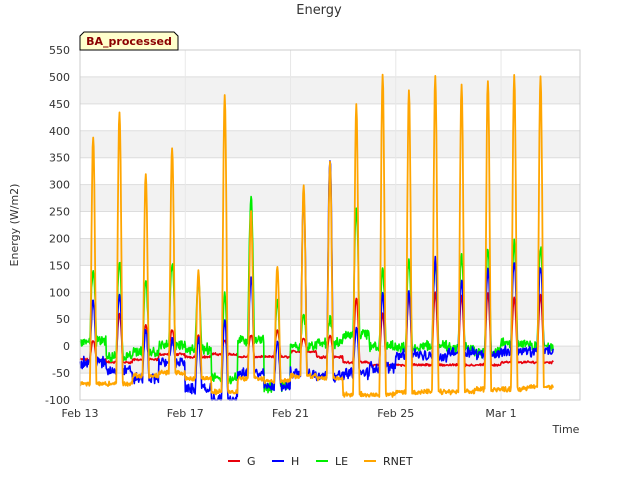  Describe the element at coordinates (185, 413) in the screenshot. I see `x-tick-label: Feb 17` at that location.